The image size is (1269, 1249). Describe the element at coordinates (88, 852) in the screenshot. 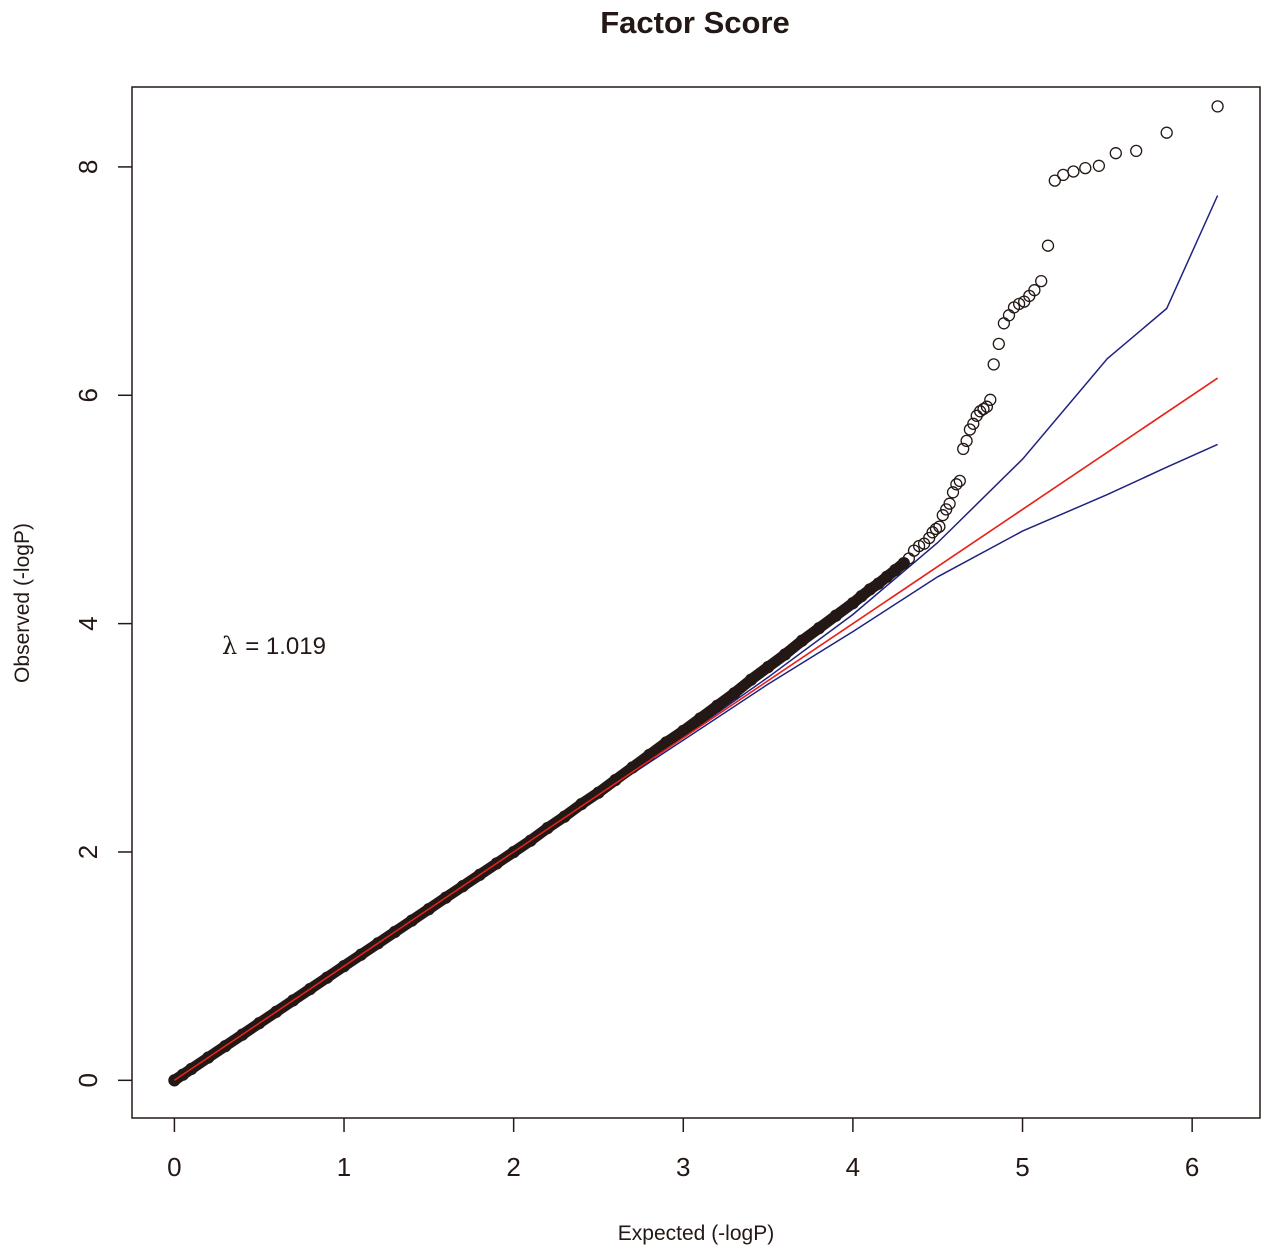

I see `y-tick-label-1: 2` at that location.